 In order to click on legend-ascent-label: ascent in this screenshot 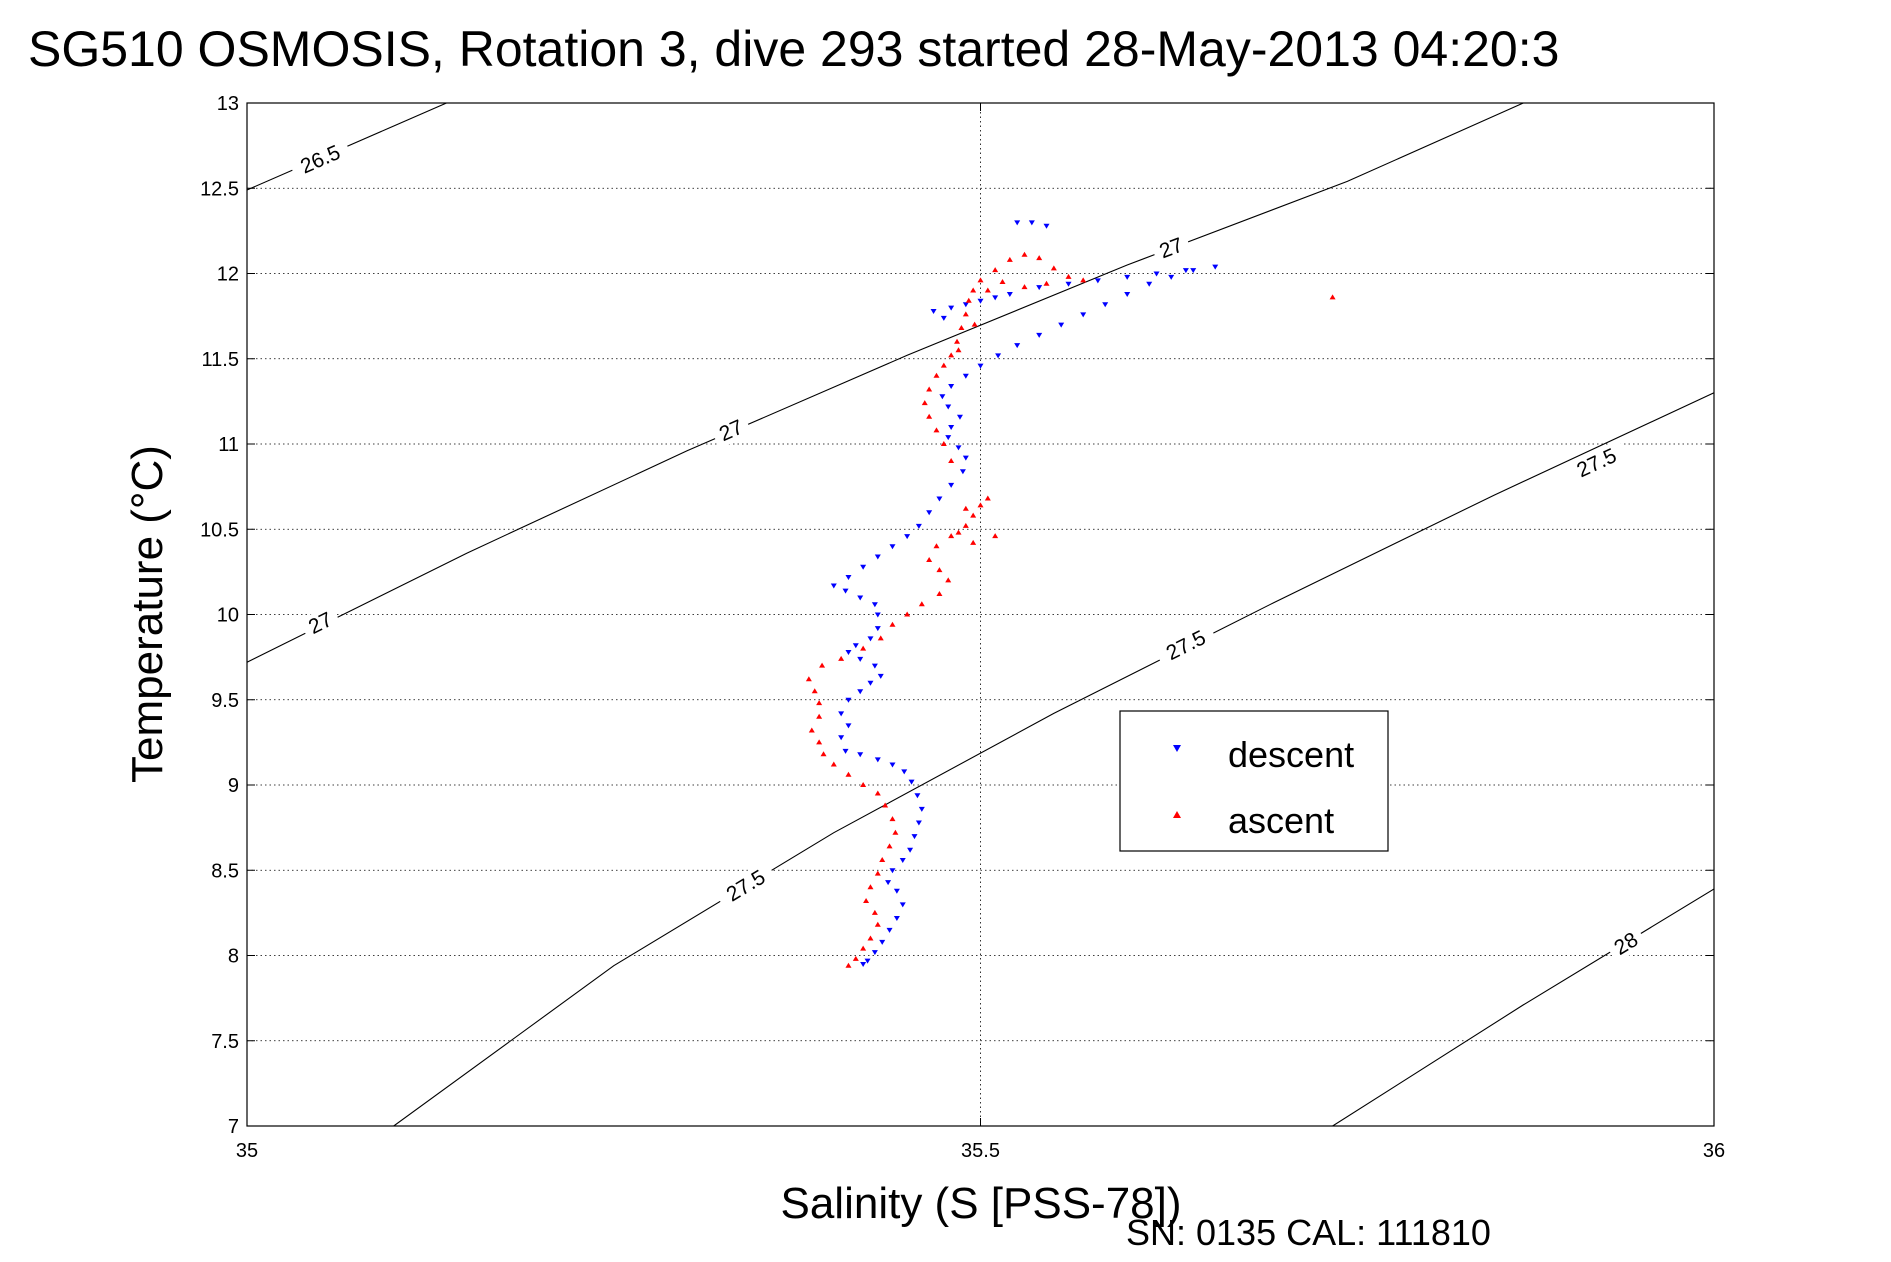, I will do `click(1281, 820)`.